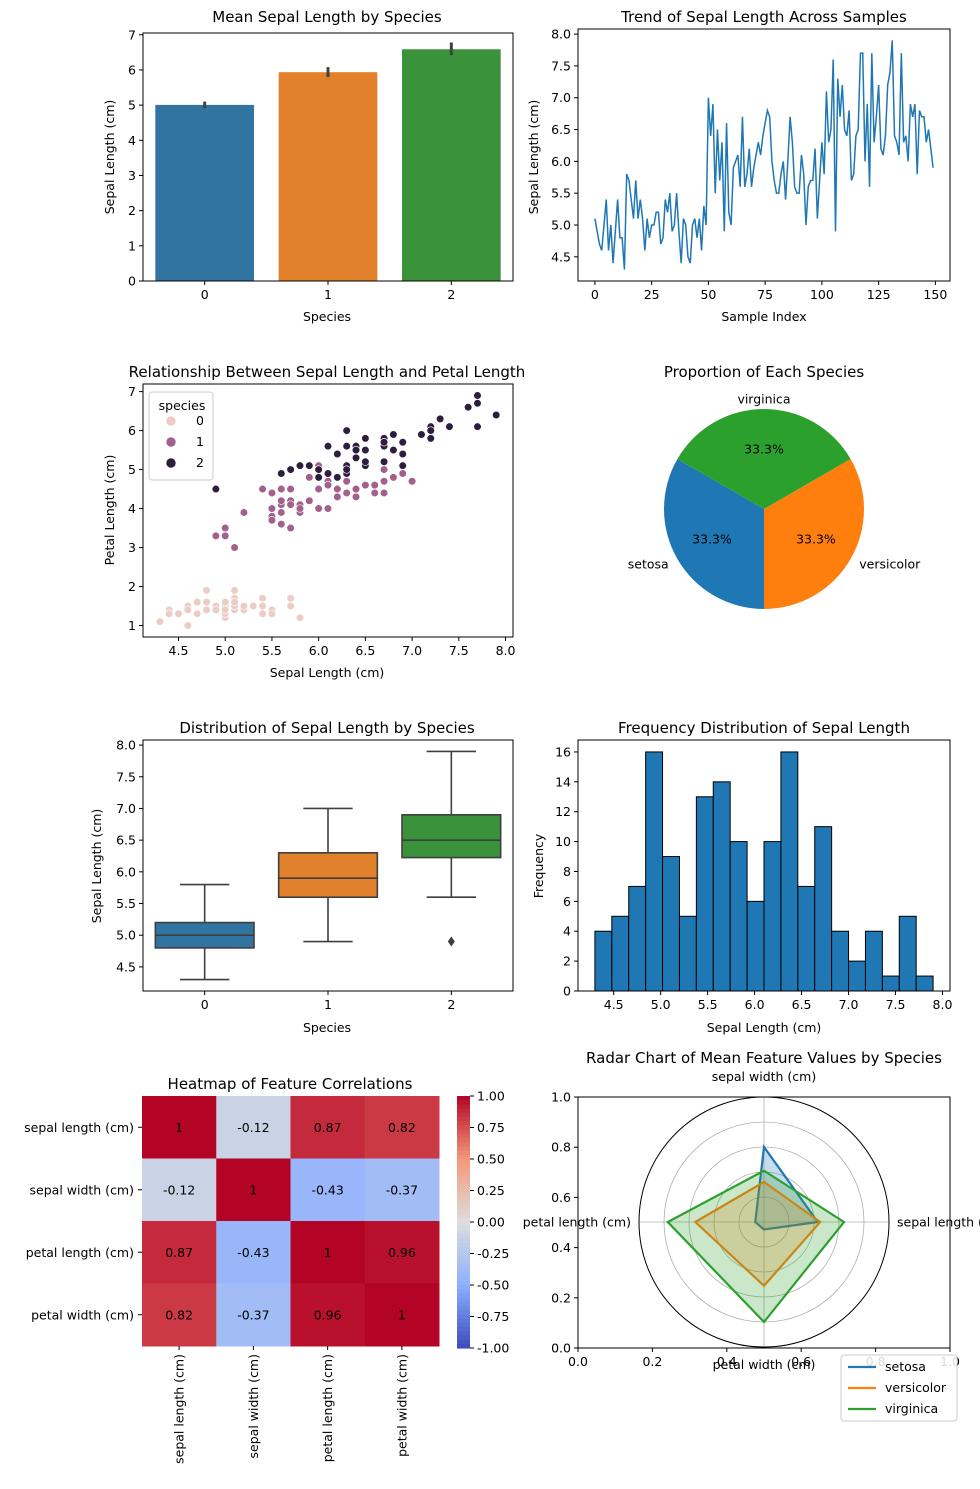 The width and height of the screenshot is (980, 1489). I want to click on radar-axis-label: sepal length (cm), so click(938, 1222).